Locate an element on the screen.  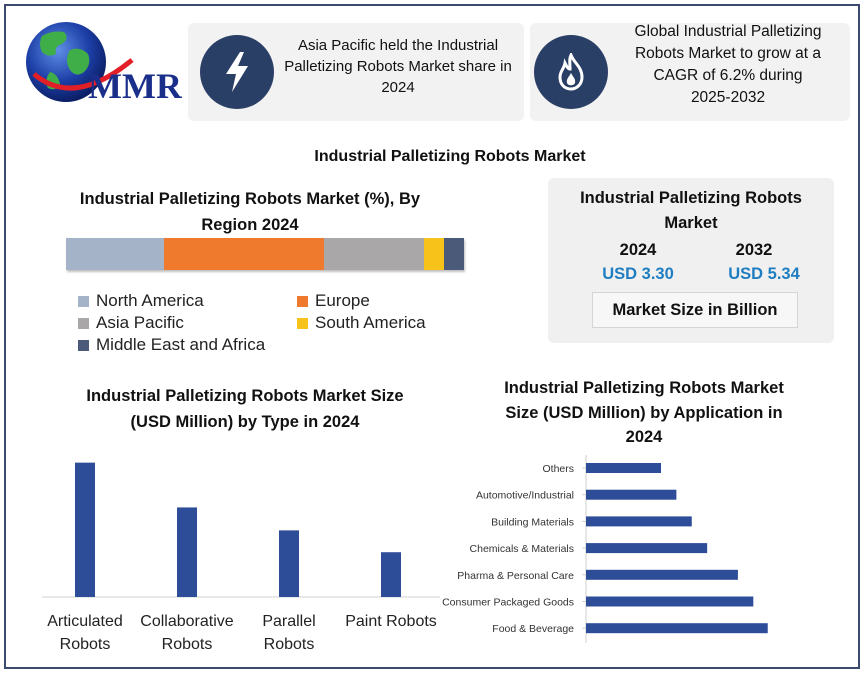
lightning-icon is located at coordinates (237, 72).